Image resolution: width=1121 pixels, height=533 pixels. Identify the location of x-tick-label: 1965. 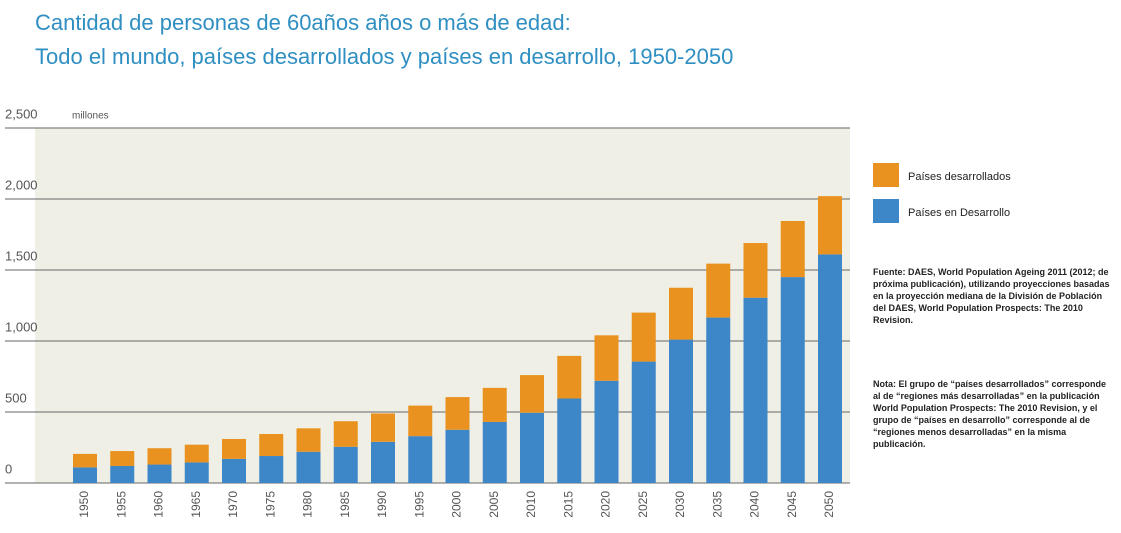
(196, 504).